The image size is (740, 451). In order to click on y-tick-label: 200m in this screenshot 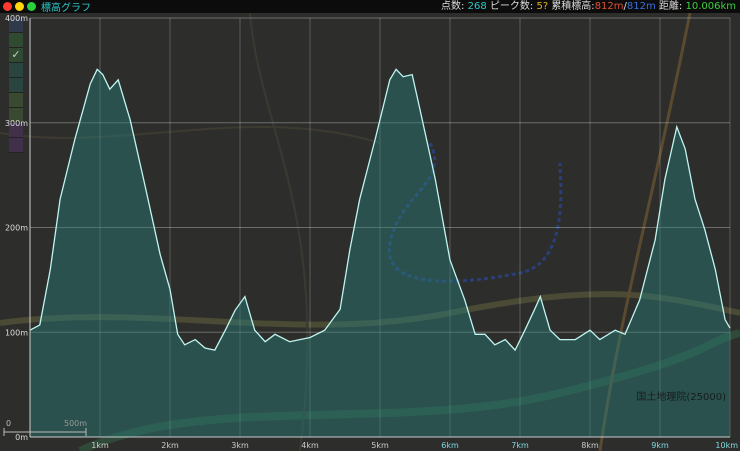, I will do `click(16, 228)`.